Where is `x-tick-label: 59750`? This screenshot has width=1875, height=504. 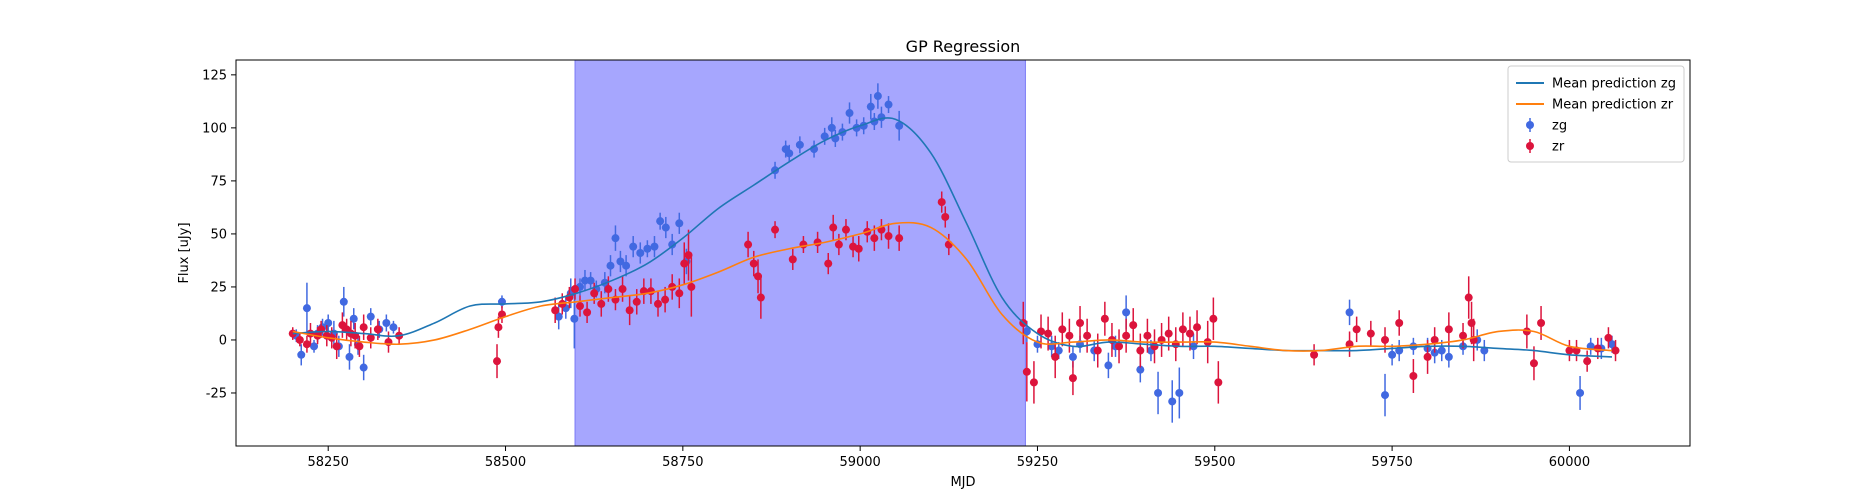
x-tick-label: 59750 is located at coordinates (1391, 462).